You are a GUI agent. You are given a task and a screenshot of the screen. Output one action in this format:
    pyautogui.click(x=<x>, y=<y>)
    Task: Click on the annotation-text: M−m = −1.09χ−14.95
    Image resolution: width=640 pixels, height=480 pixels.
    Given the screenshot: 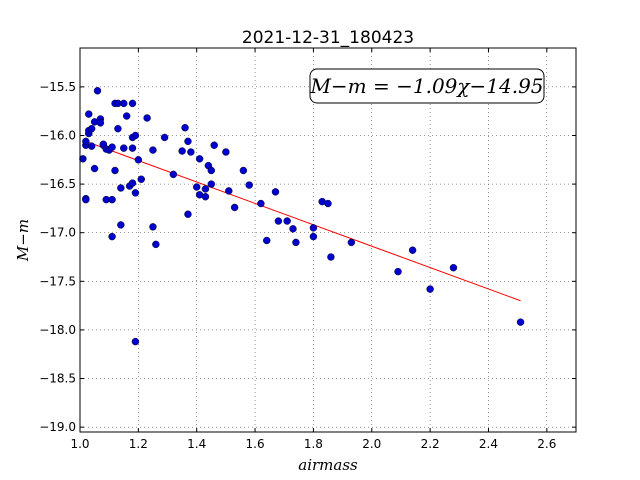 What is the action you would take?
    pyautogui.click(x=426, y=86)
    